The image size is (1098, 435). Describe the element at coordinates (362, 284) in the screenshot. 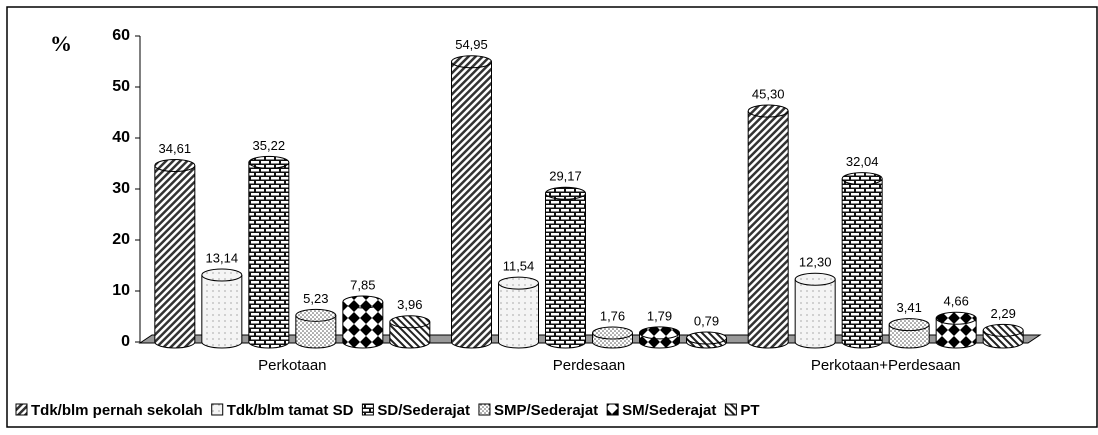

I see `data-label: 7,85` at that location.